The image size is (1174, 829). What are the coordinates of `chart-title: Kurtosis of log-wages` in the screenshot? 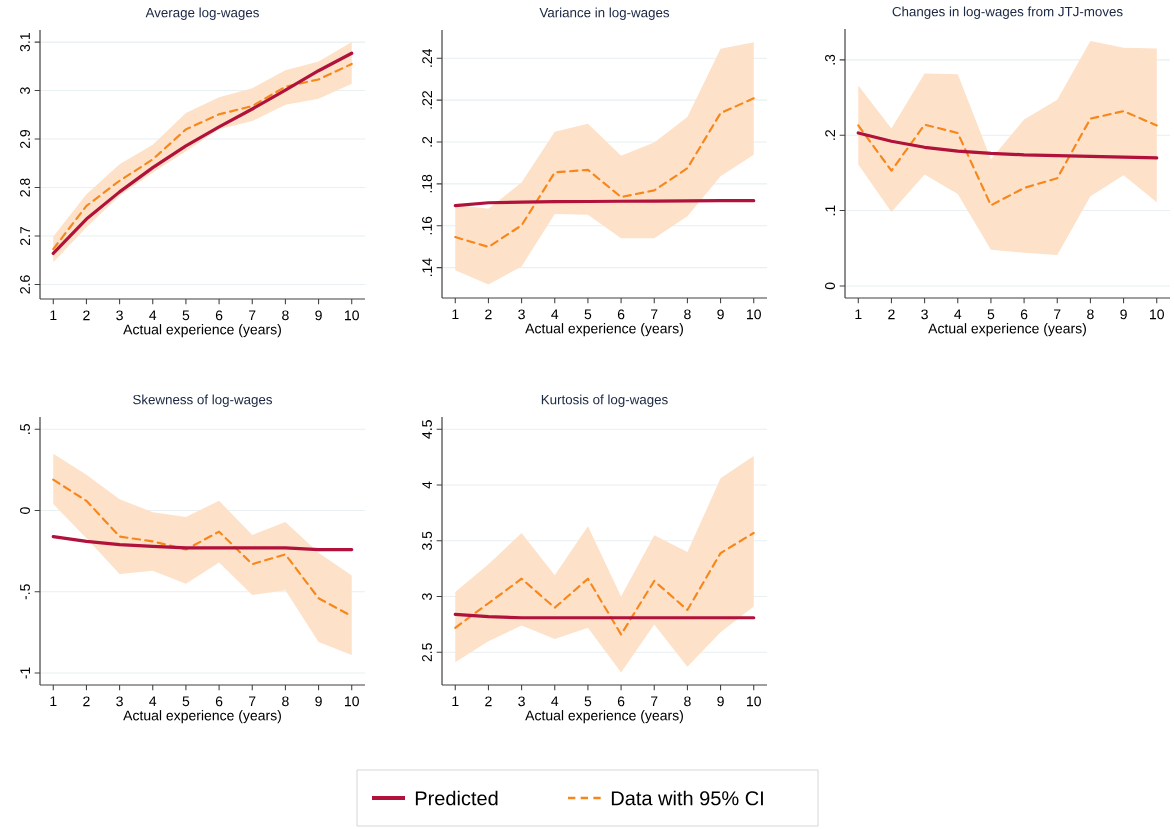 It's located at (604, 400).